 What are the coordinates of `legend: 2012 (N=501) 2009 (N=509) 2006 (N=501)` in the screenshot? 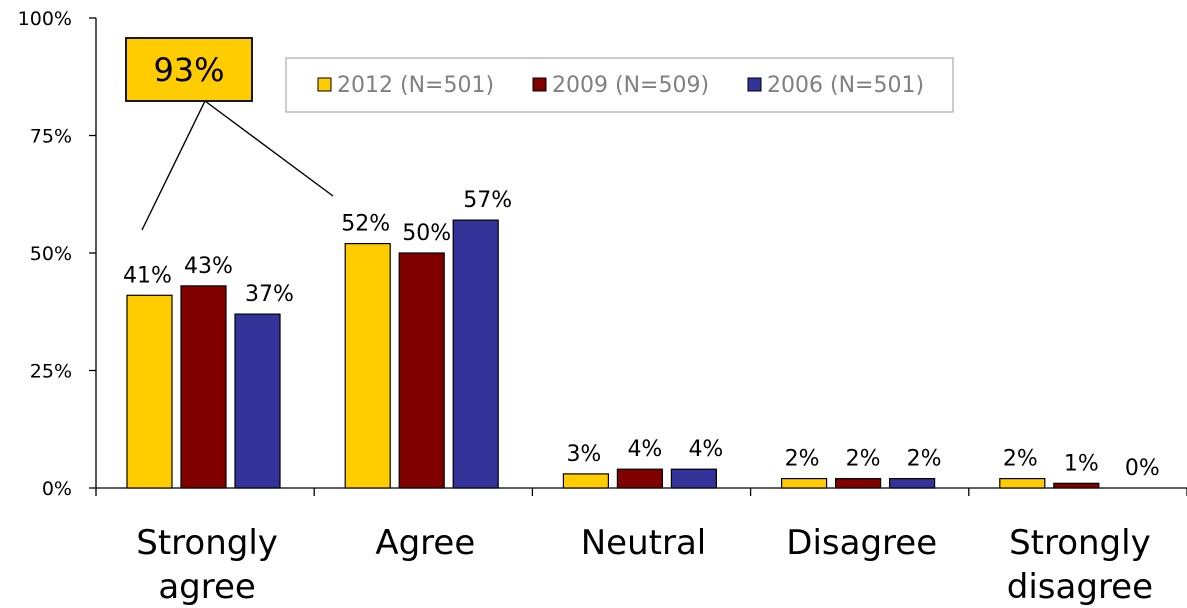 It's located at (619, 85).